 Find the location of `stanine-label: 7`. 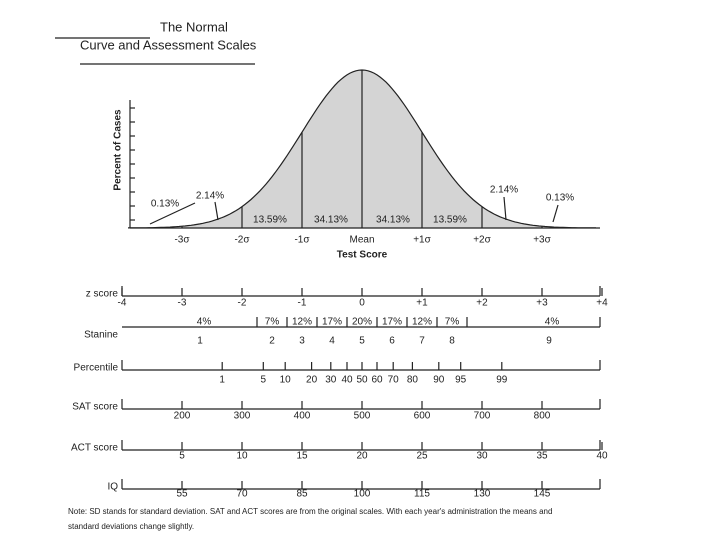

stanine-label: 7 is located at coordinates (422, 341).